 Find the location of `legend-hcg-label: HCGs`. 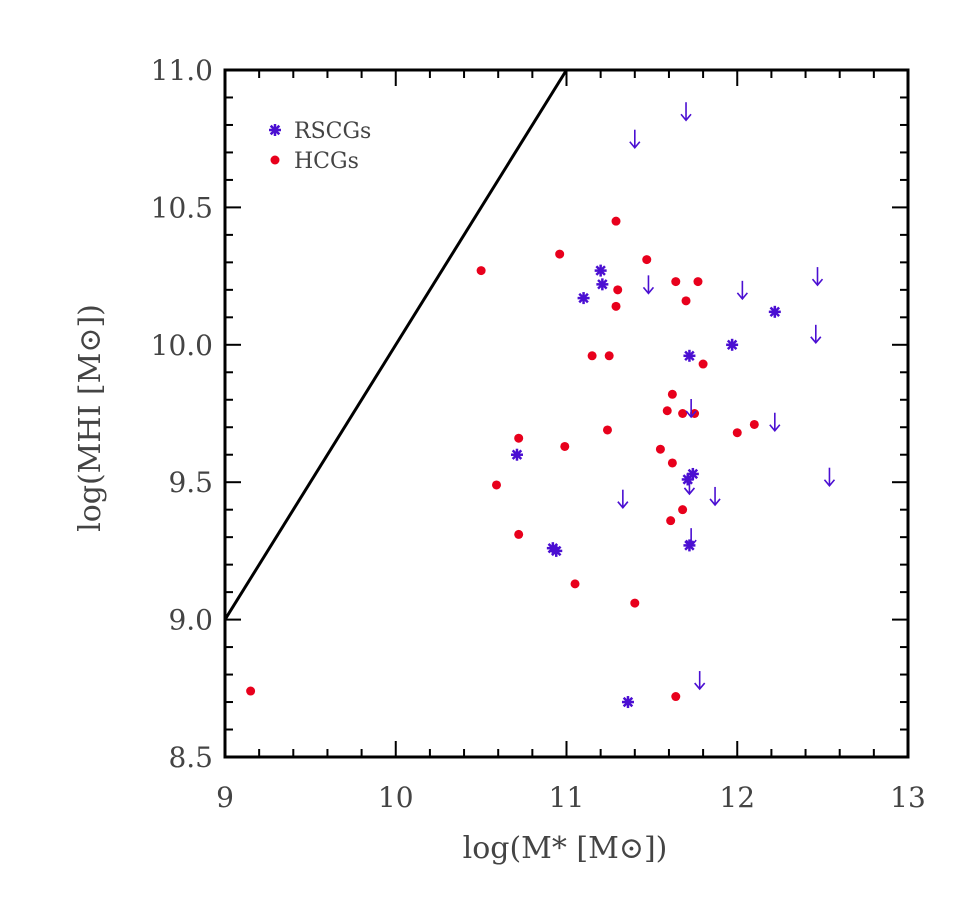

legend-hcg-label: HCGs is located at coordinates (326, 161).